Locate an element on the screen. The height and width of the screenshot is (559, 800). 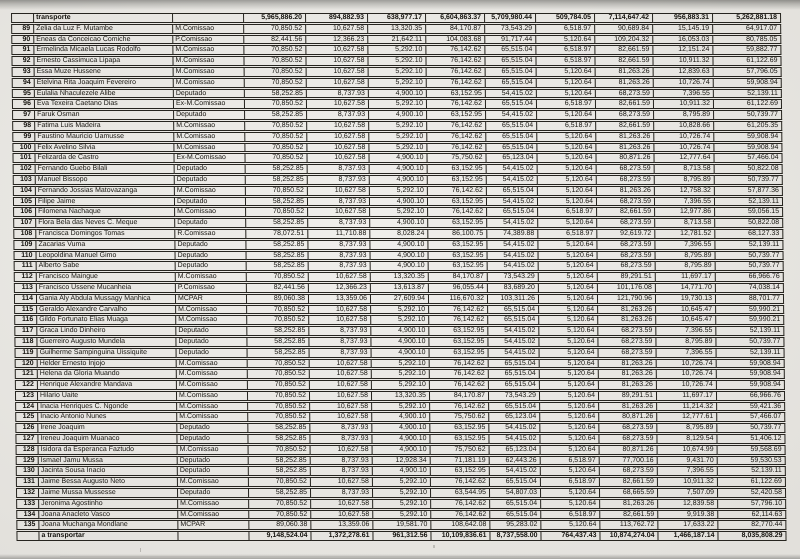
amount-cell-5: 73,543.29 is located at coordinates (513, 277).